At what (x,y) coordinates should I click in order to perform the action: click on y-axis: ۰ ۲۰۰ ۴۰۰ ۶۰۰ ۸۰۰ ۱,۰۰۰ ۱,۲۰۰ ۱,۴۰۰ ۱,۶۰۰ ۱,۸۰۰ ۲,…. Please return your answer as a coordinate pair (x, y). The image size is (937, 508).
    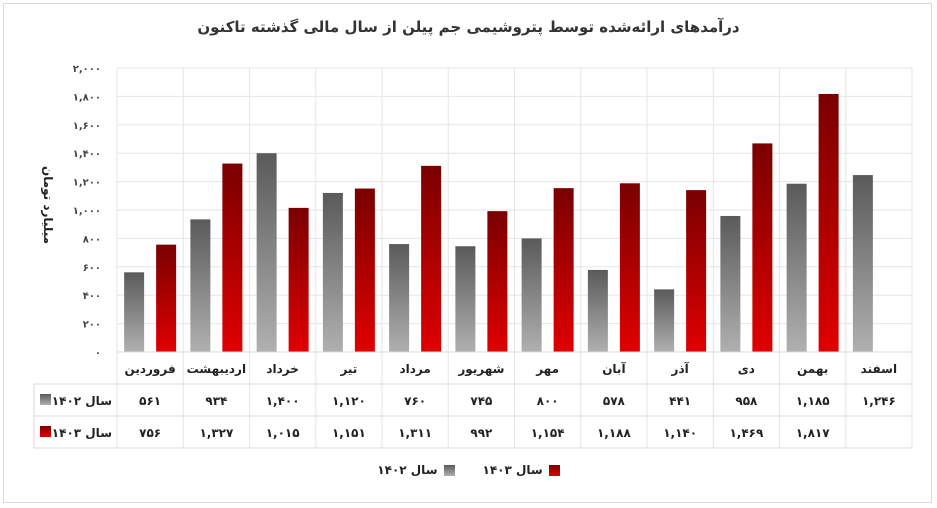
    Looking at the image, I should click on (87, 211).